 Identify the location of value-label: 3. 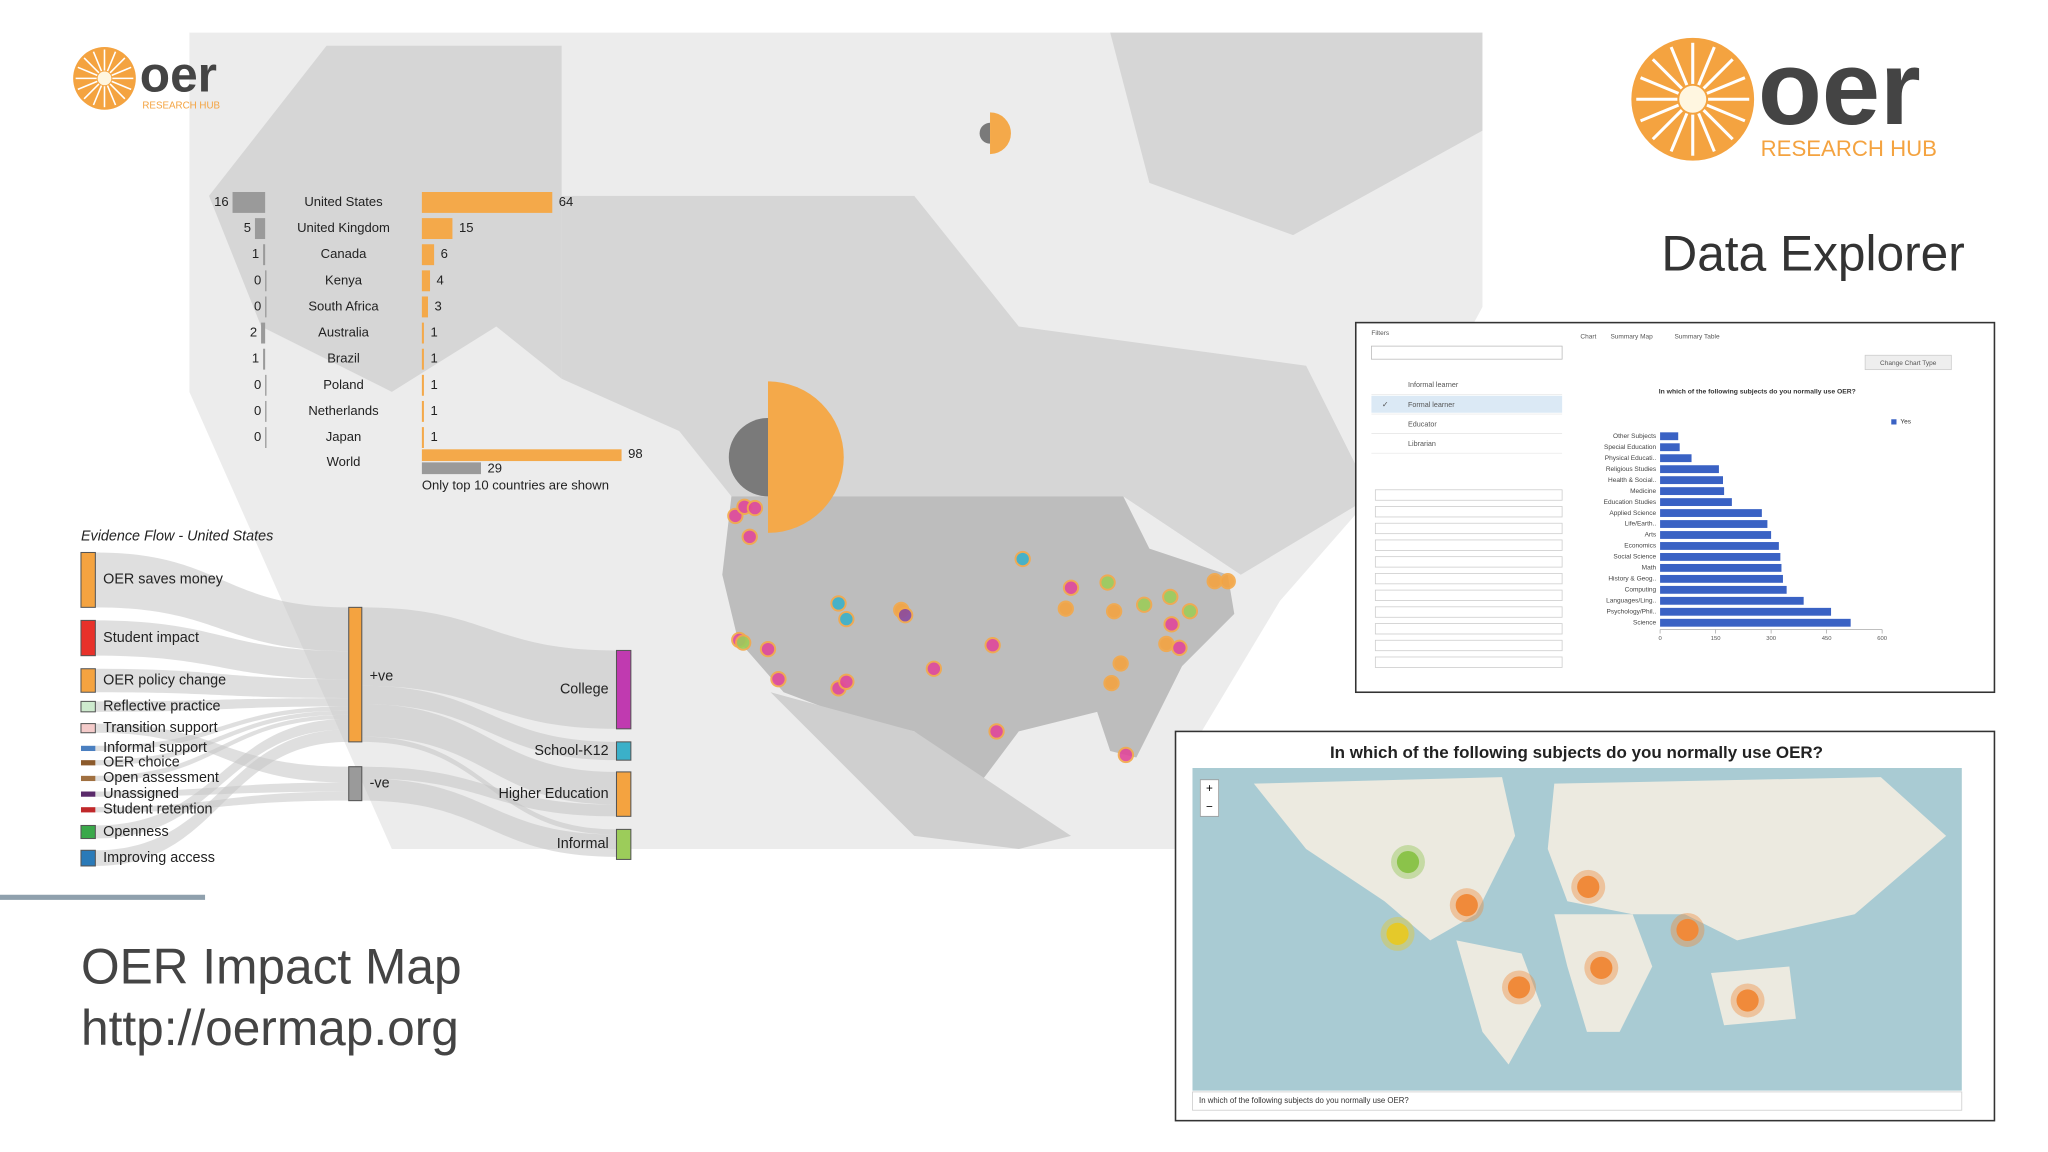
(438, 305).